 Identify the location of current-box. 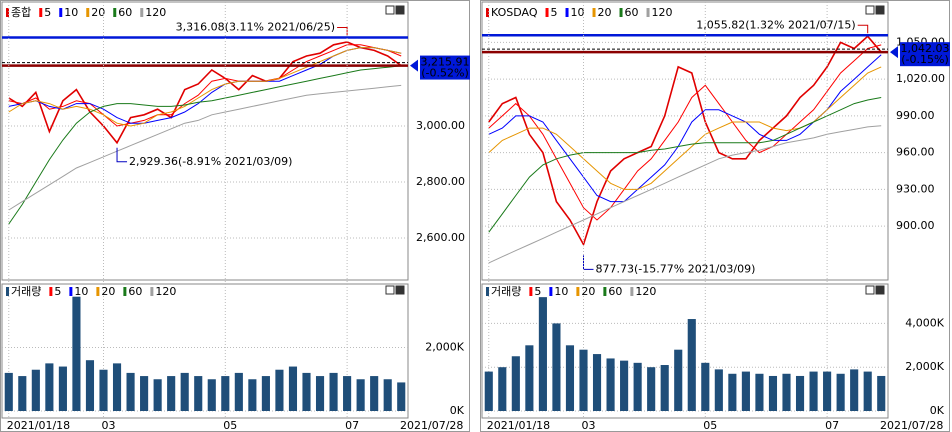
(445, 67).